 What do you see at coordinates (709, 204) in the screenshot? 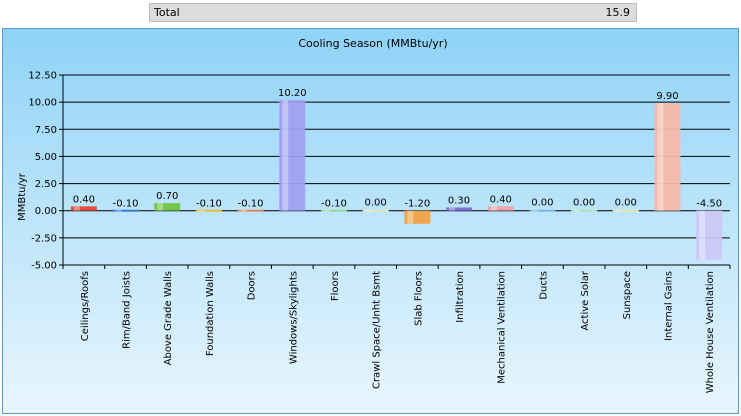
I see `data-label: -4.50` at bounding box center [709, 204].